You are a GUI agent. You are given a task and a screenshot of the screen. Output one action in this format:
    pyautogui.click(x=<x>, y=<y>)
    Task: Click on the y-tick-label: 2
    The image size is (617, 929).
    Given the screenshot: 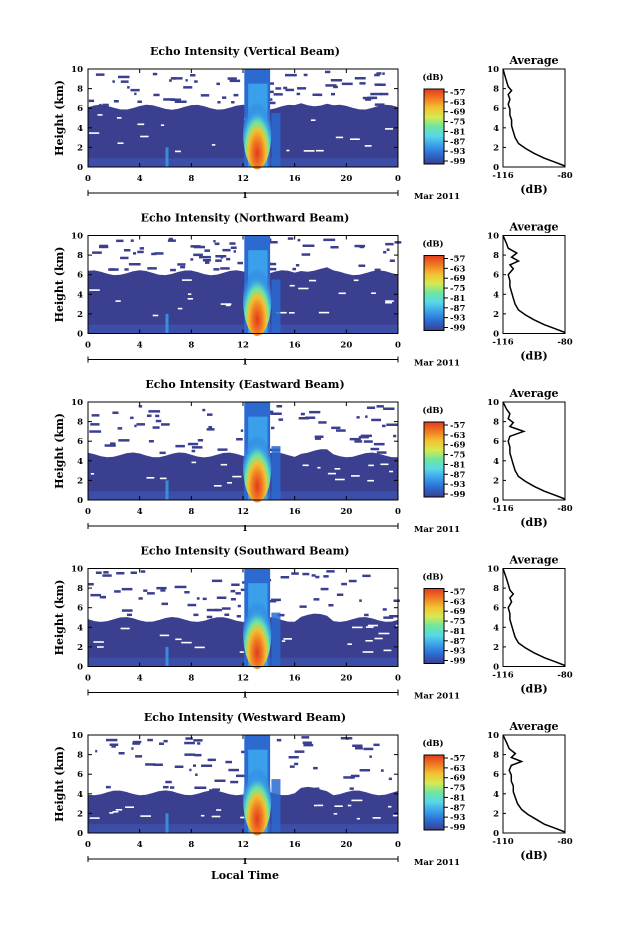 What is the action you would take?
    pyautogui.click(x=80, y=315)
    